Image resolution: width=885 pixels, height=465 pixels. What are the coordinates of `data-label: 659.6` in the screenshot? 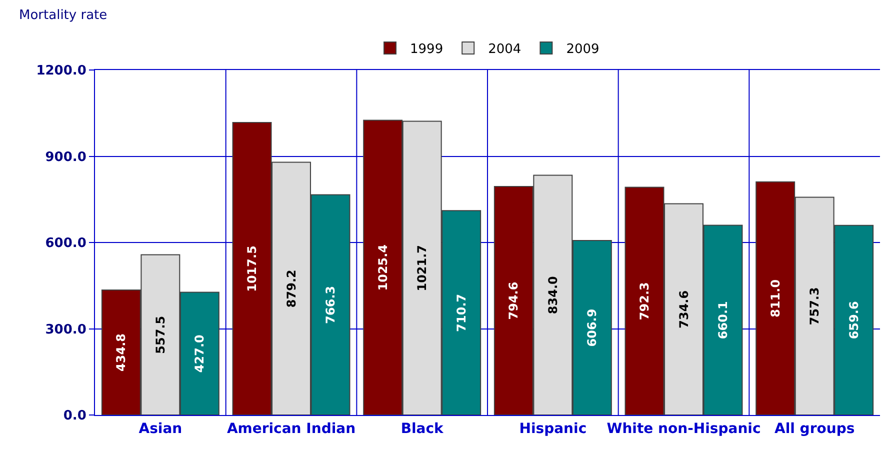 It's located at (853, 320).